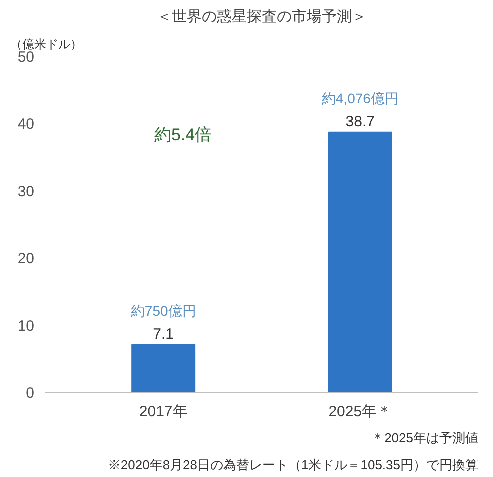 The height and width of the screenshot is (477, 493). What do you see at coordinates (26, 259) in the screenshot?
I see `y-tick-label: 20` at bounding box center [26, 259].